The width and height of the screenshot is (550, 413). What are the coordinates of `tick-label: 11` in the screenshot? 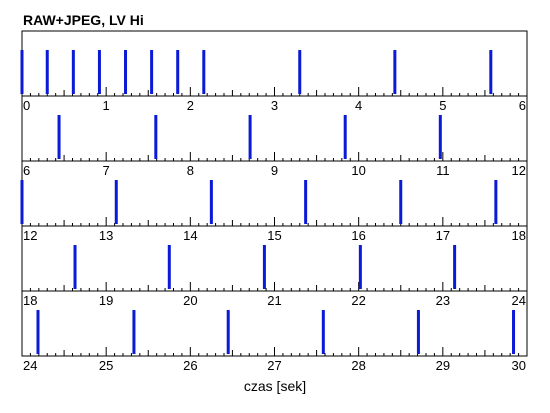 It's located at (443, 170).